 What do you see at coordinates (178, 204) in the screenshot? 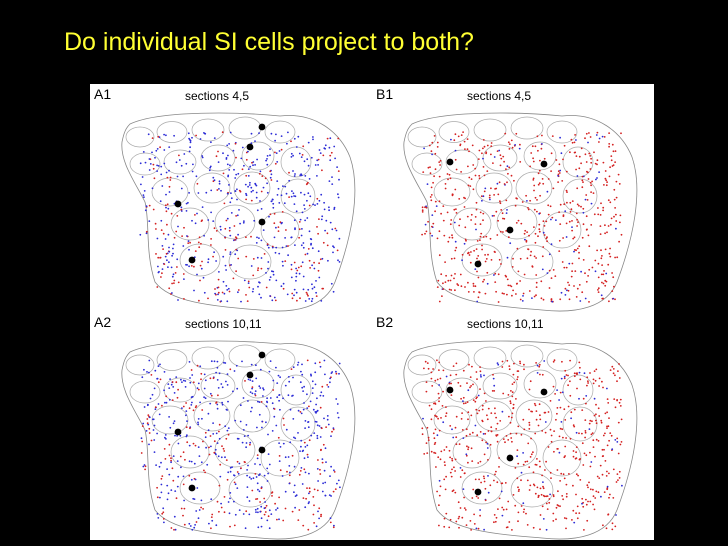
I see `injection-site-marker` at bounding box center [178, 204].